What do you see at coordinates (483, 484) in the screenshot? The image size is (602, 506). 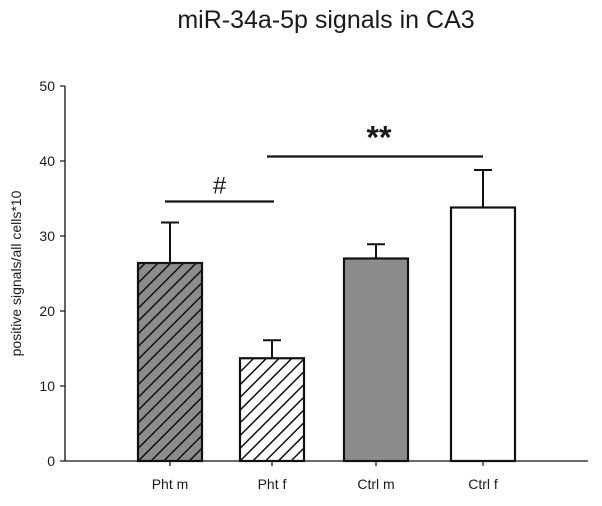 I see `x-tick-label: Ctrl f` at bounding box center [483, 484].